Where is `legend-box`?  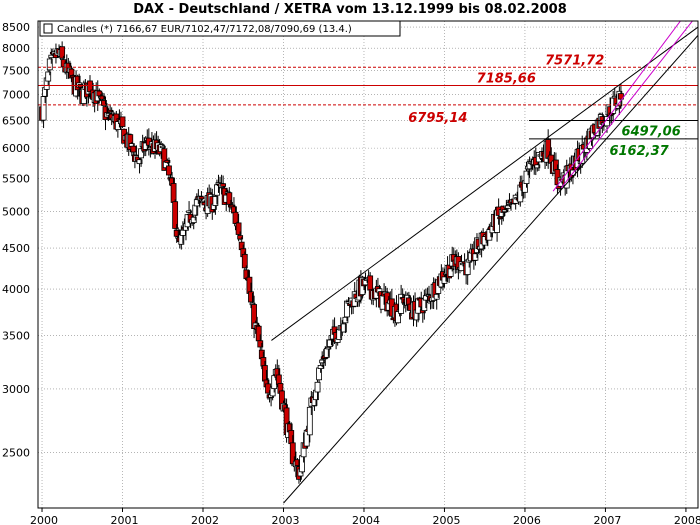
legend-box is located at coordinates (220, 28).